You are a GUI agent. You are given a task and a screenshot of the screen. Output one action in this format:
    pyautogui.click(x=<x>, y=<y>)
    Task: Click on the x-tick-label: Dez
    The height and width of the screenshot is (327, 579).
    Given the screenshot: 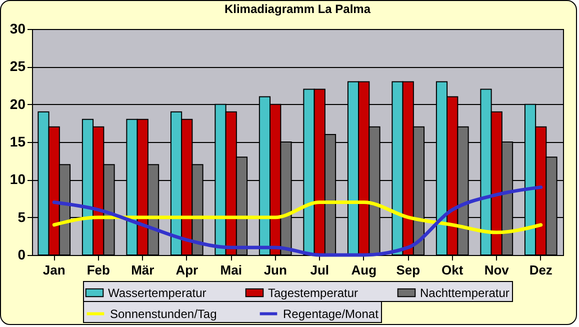 What is the action you would take?
    pyautogui.click(x=541, y=270)
    